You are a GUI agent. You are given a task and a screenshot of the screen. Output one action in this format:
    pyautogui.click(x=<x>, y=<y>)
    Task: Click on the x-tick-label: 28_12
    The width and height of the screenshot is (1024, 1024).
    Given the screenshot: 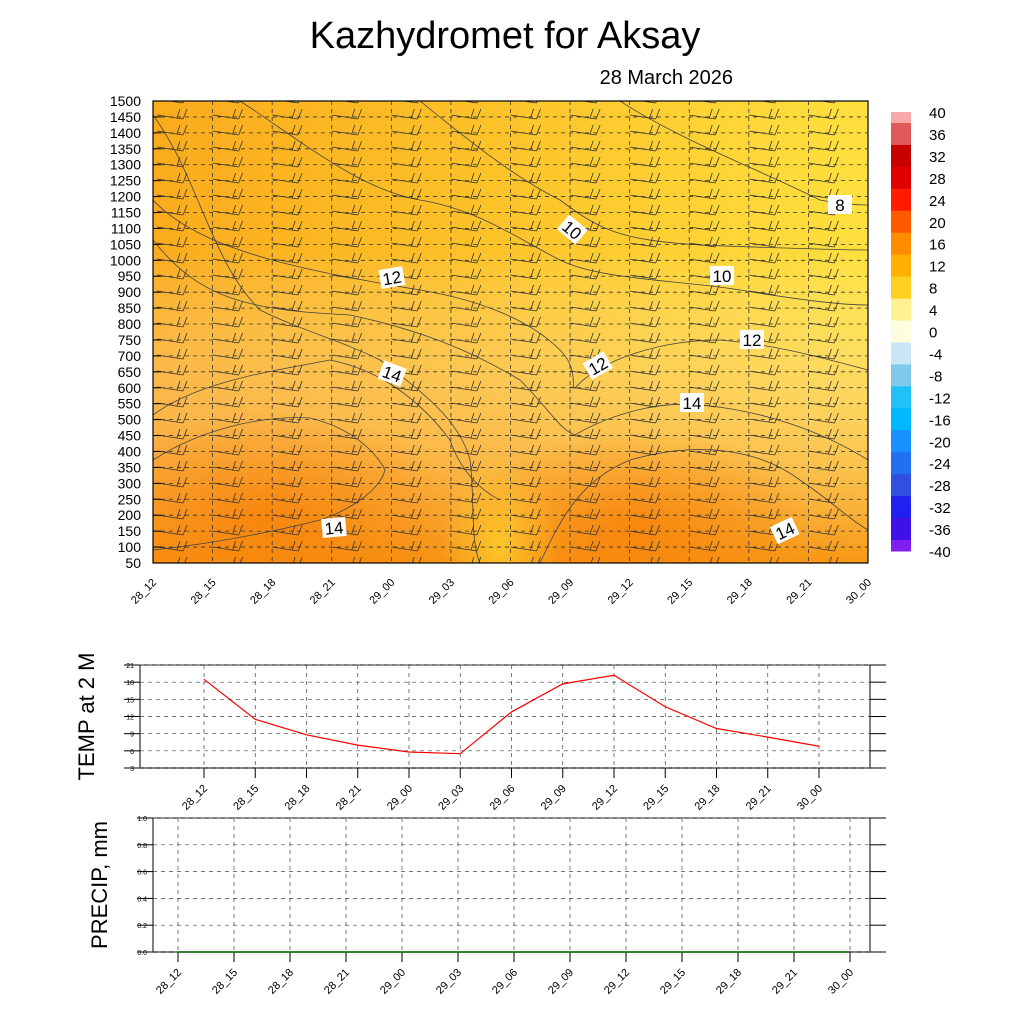 What is the action you would take?
    pyautogui.click(x=195, y=798)
    